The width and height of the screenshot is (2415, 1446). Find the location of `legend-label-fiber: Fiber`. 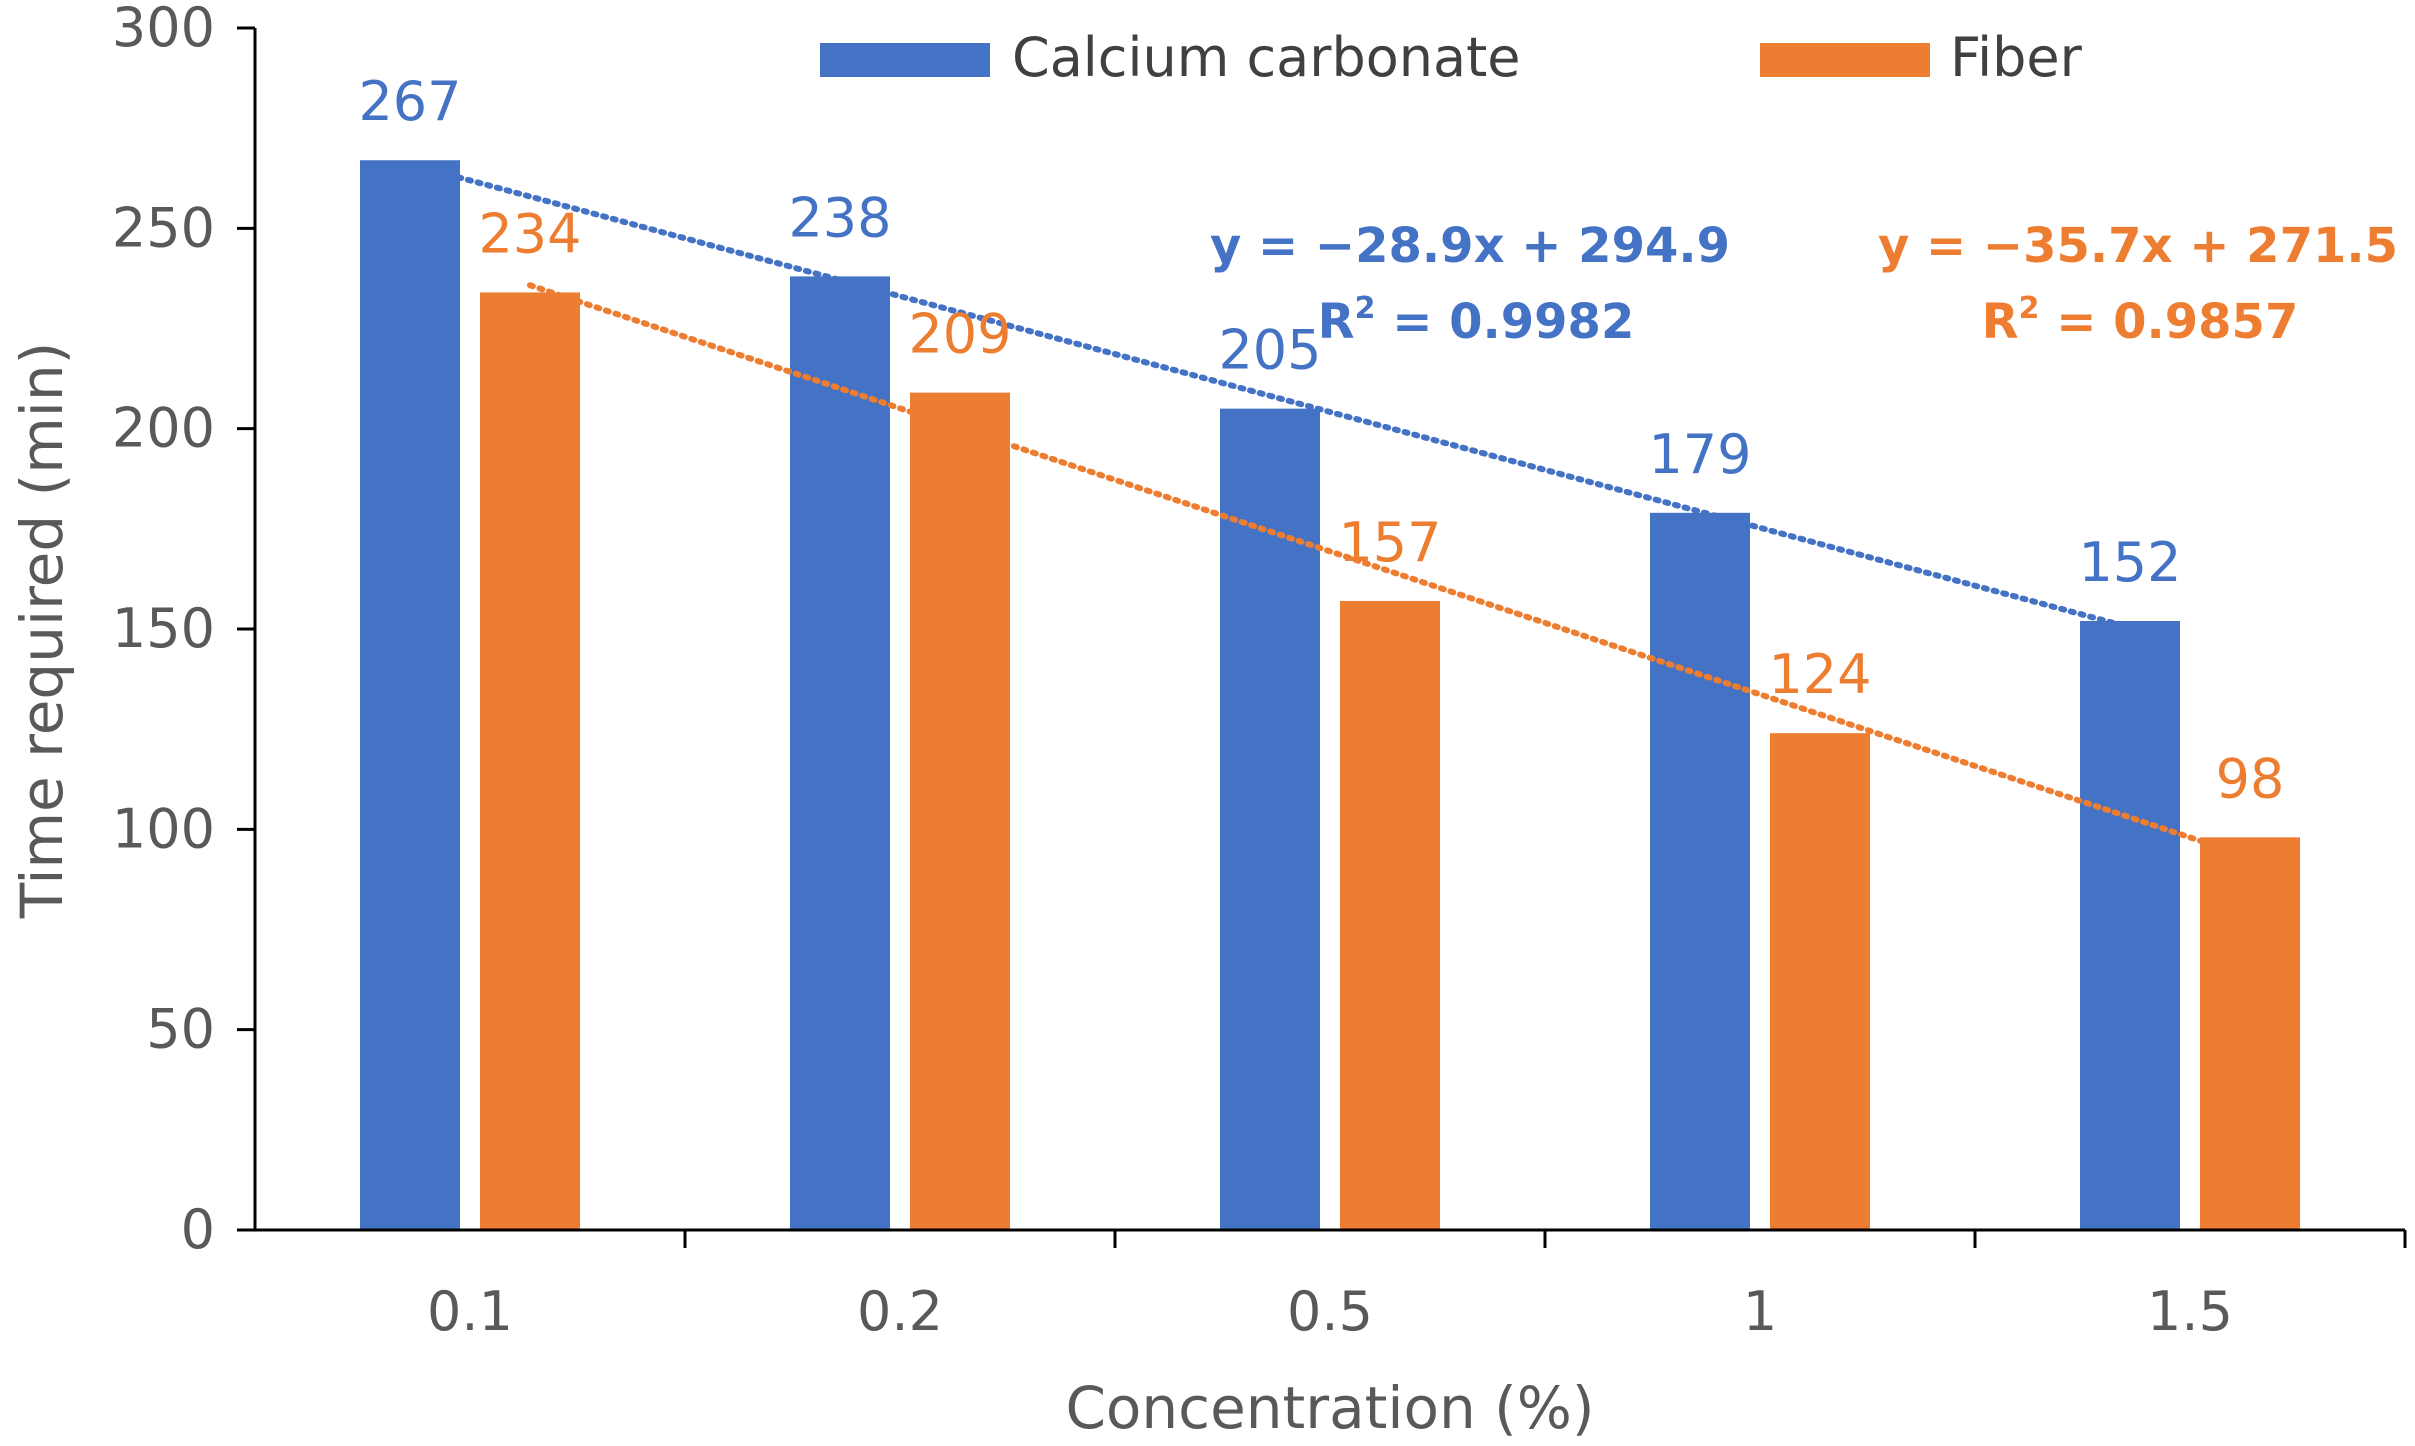

legend-label-fiber: Fiber is located at coordinates (2016, 57).